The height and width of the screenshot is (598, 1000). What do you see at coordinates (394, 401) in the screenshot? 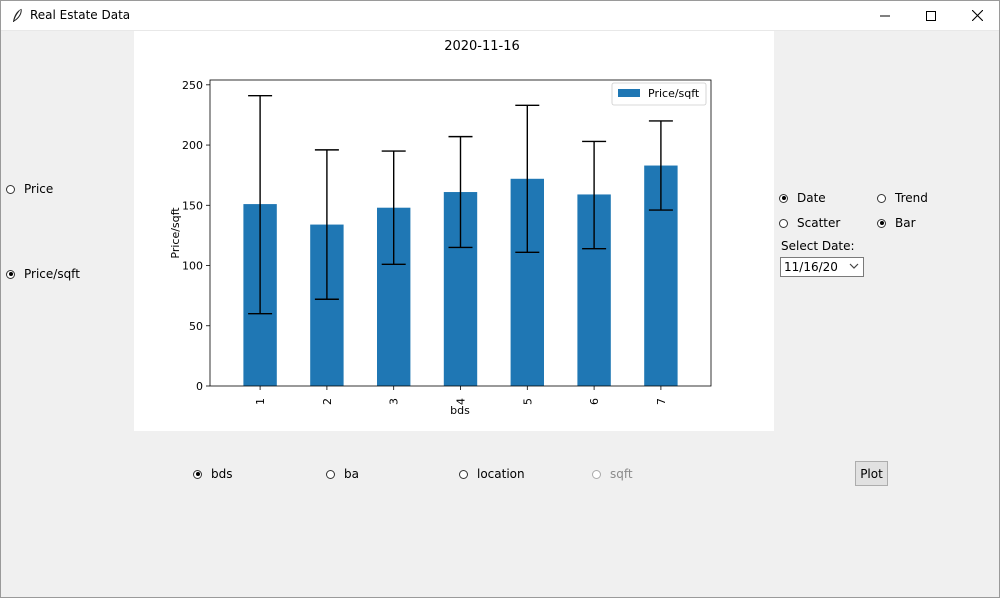
I see `x-tick-label-3: 3` at bounding box center [394, 401].